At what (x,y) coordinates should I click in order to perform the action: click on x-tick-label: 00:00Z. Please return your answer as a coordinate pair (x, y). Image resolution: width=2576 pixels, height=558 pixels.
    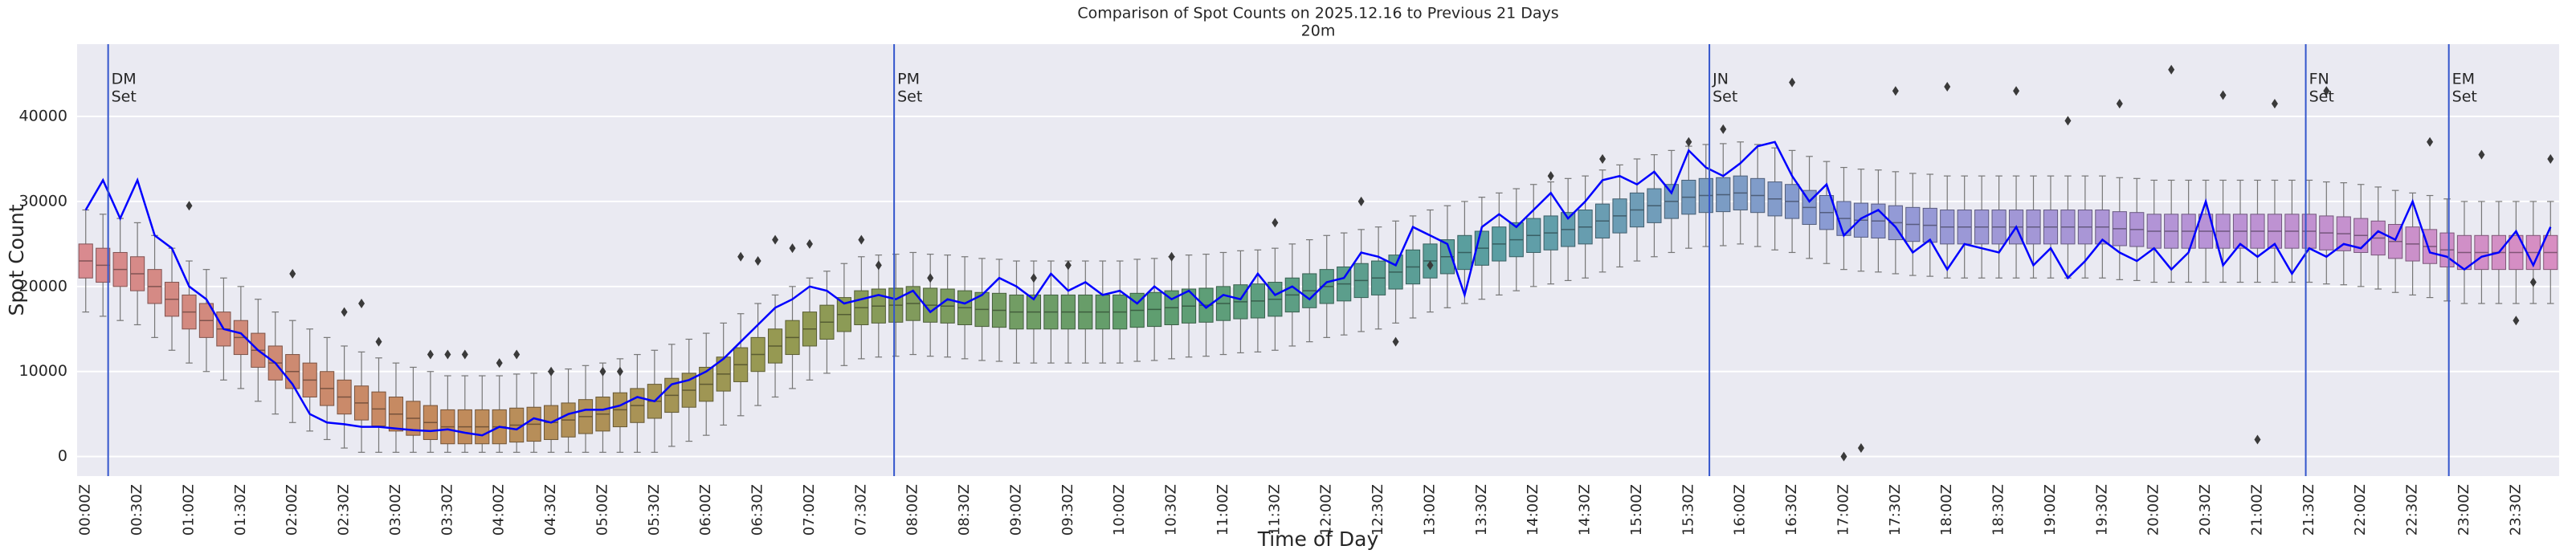
    Looking at the image, I should click on (85, 510).